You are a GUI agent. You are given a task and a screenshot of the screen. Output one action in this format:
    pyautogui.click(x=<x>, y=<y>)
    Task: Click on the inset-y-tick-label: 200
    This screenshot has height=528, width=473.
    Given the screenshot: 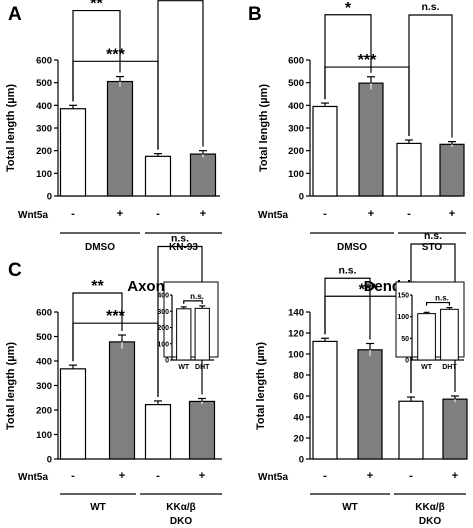 What is the action you would take?
    pyautogui.click(x=163, y=328)
    